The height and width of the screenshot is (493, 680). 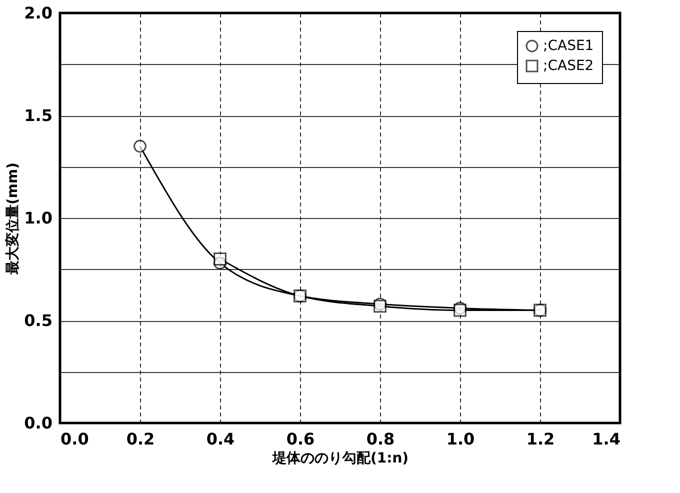 I want to click on x-axis-title: 堤体ののり勾配(1:n), so click(x=340, y=458).